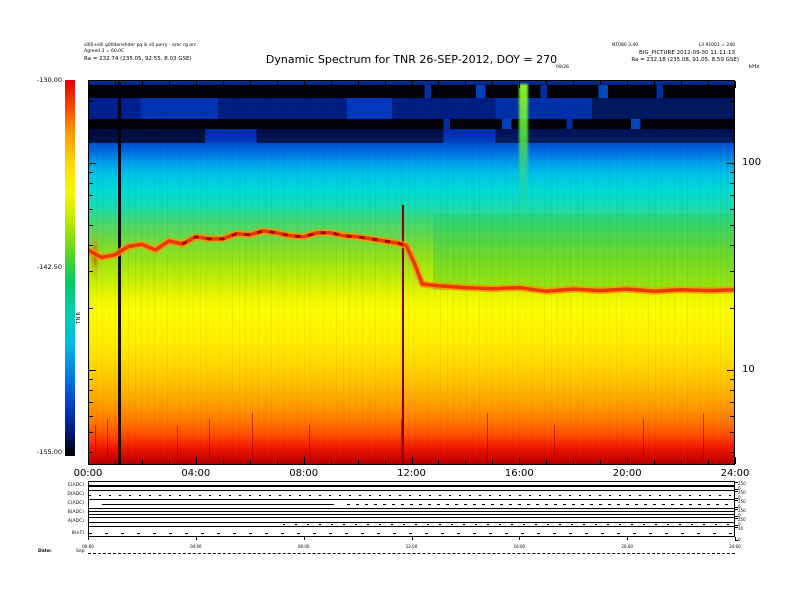 This screenshot has width=792, height=612. Describe the element at coordinates (411, 546) in the screenshot. I see `panel-x-label: 12:00` at that location.